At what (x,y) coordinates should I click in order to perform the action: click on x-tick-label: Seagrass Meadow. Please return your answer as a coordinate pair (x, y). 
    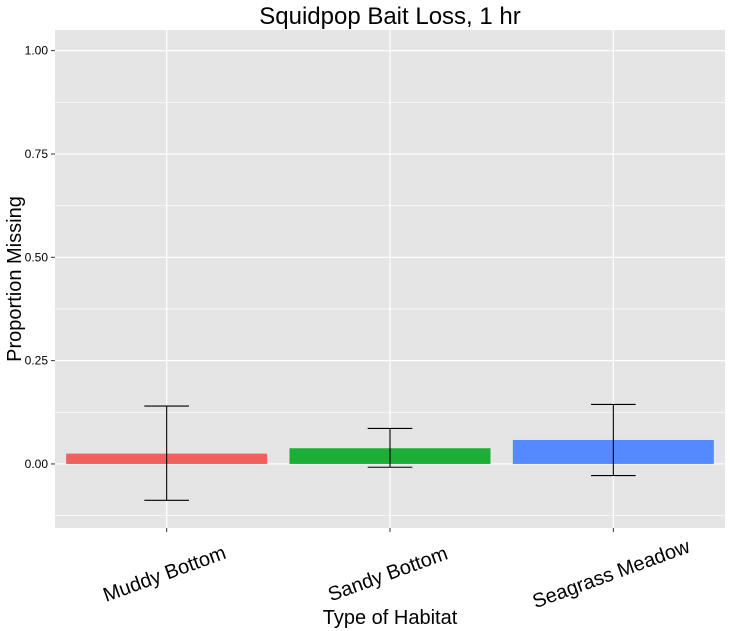
    Looking at the image, I should click on (612, 575).